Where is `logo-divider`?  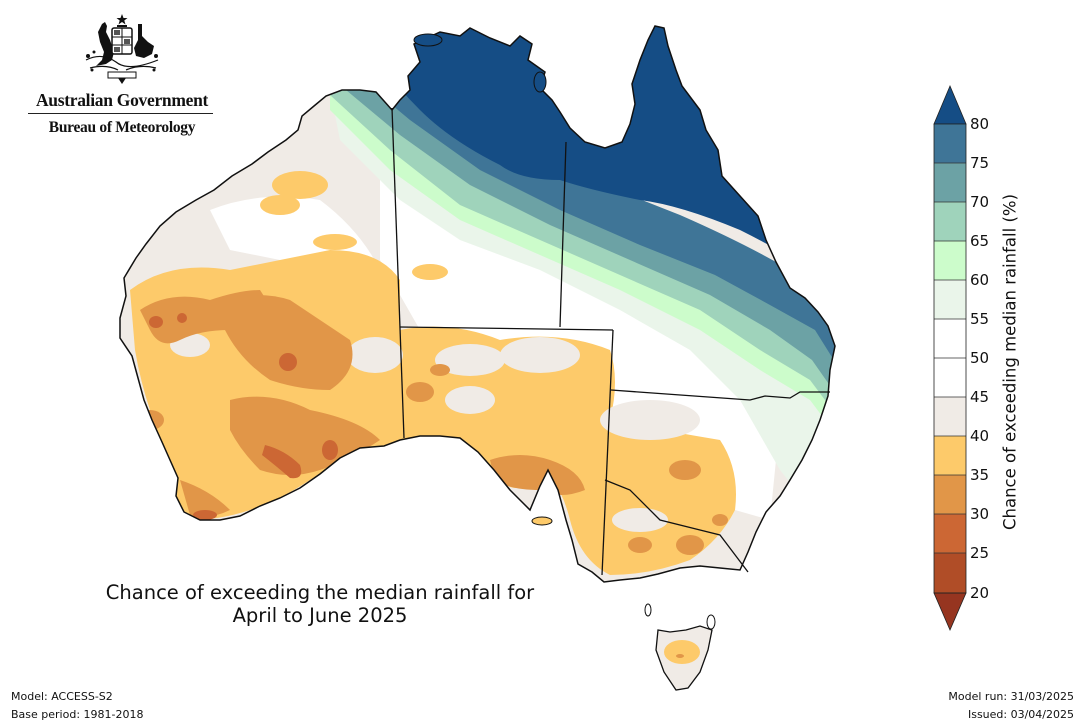
logo-divider is located at coordinates (120, 113).